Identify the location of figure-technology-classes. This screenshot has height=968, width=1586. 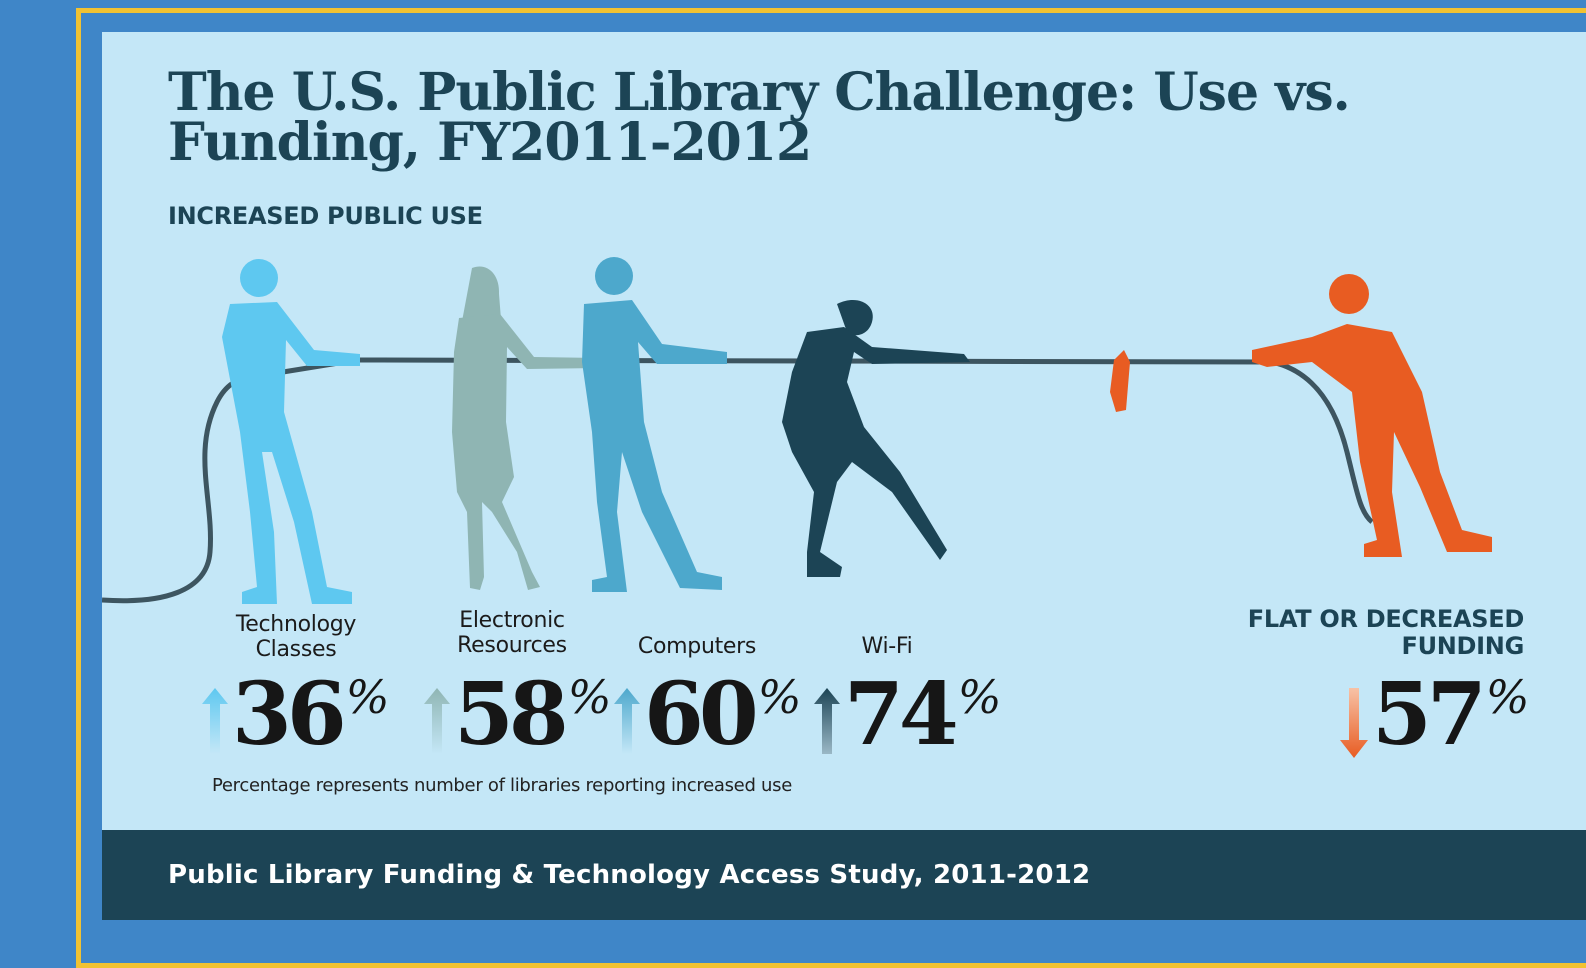
(291, 431).